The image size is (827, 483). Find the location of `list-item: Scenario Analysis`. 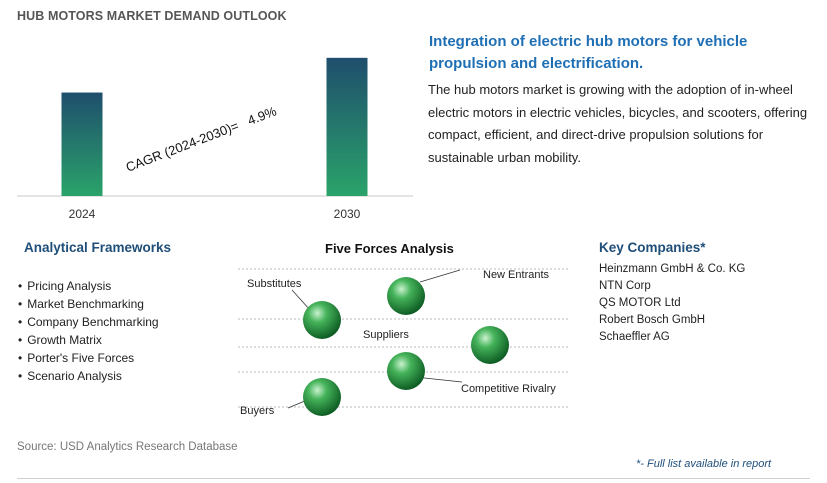

list-item: Scenario Analysis is located at coordinates (88, 376).